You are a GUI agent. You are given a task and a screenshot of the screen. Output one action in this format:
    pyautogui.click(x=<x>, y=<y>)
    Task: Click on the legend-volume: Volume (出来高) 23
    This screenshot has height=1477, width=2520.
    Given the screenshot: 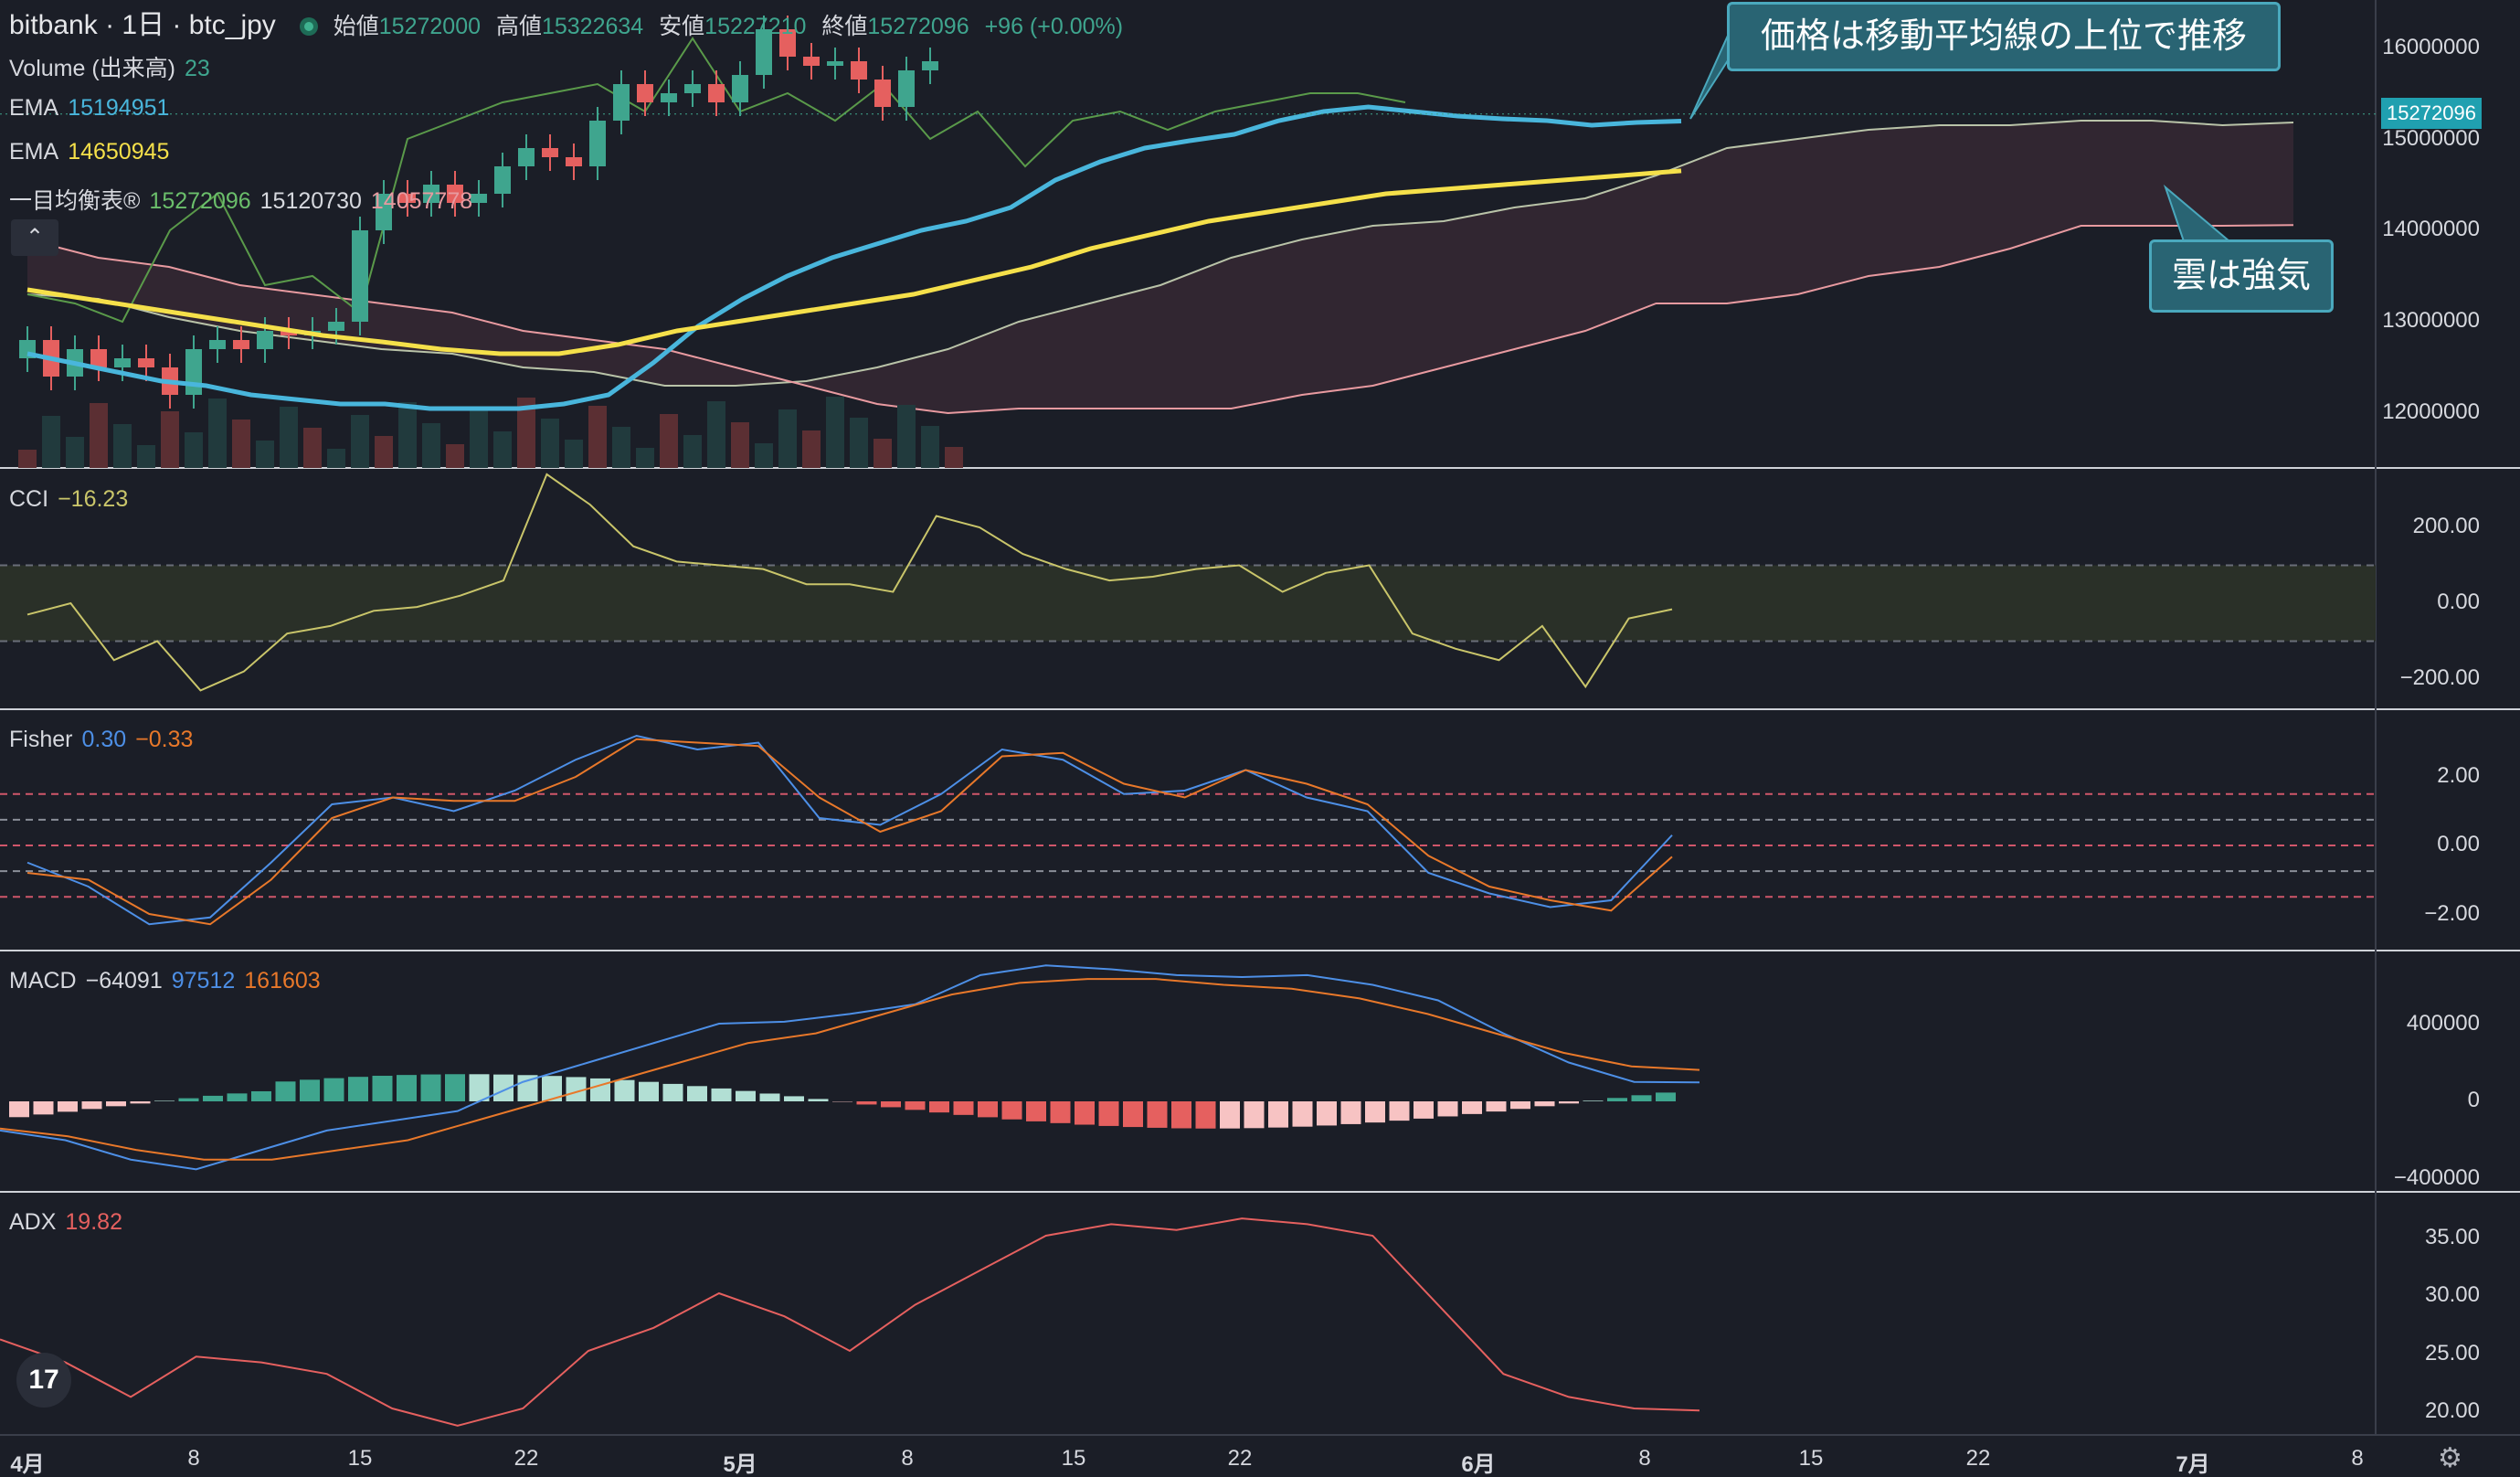 What is the action you would take?
    pyautogui.click(x=114, y=67)
    